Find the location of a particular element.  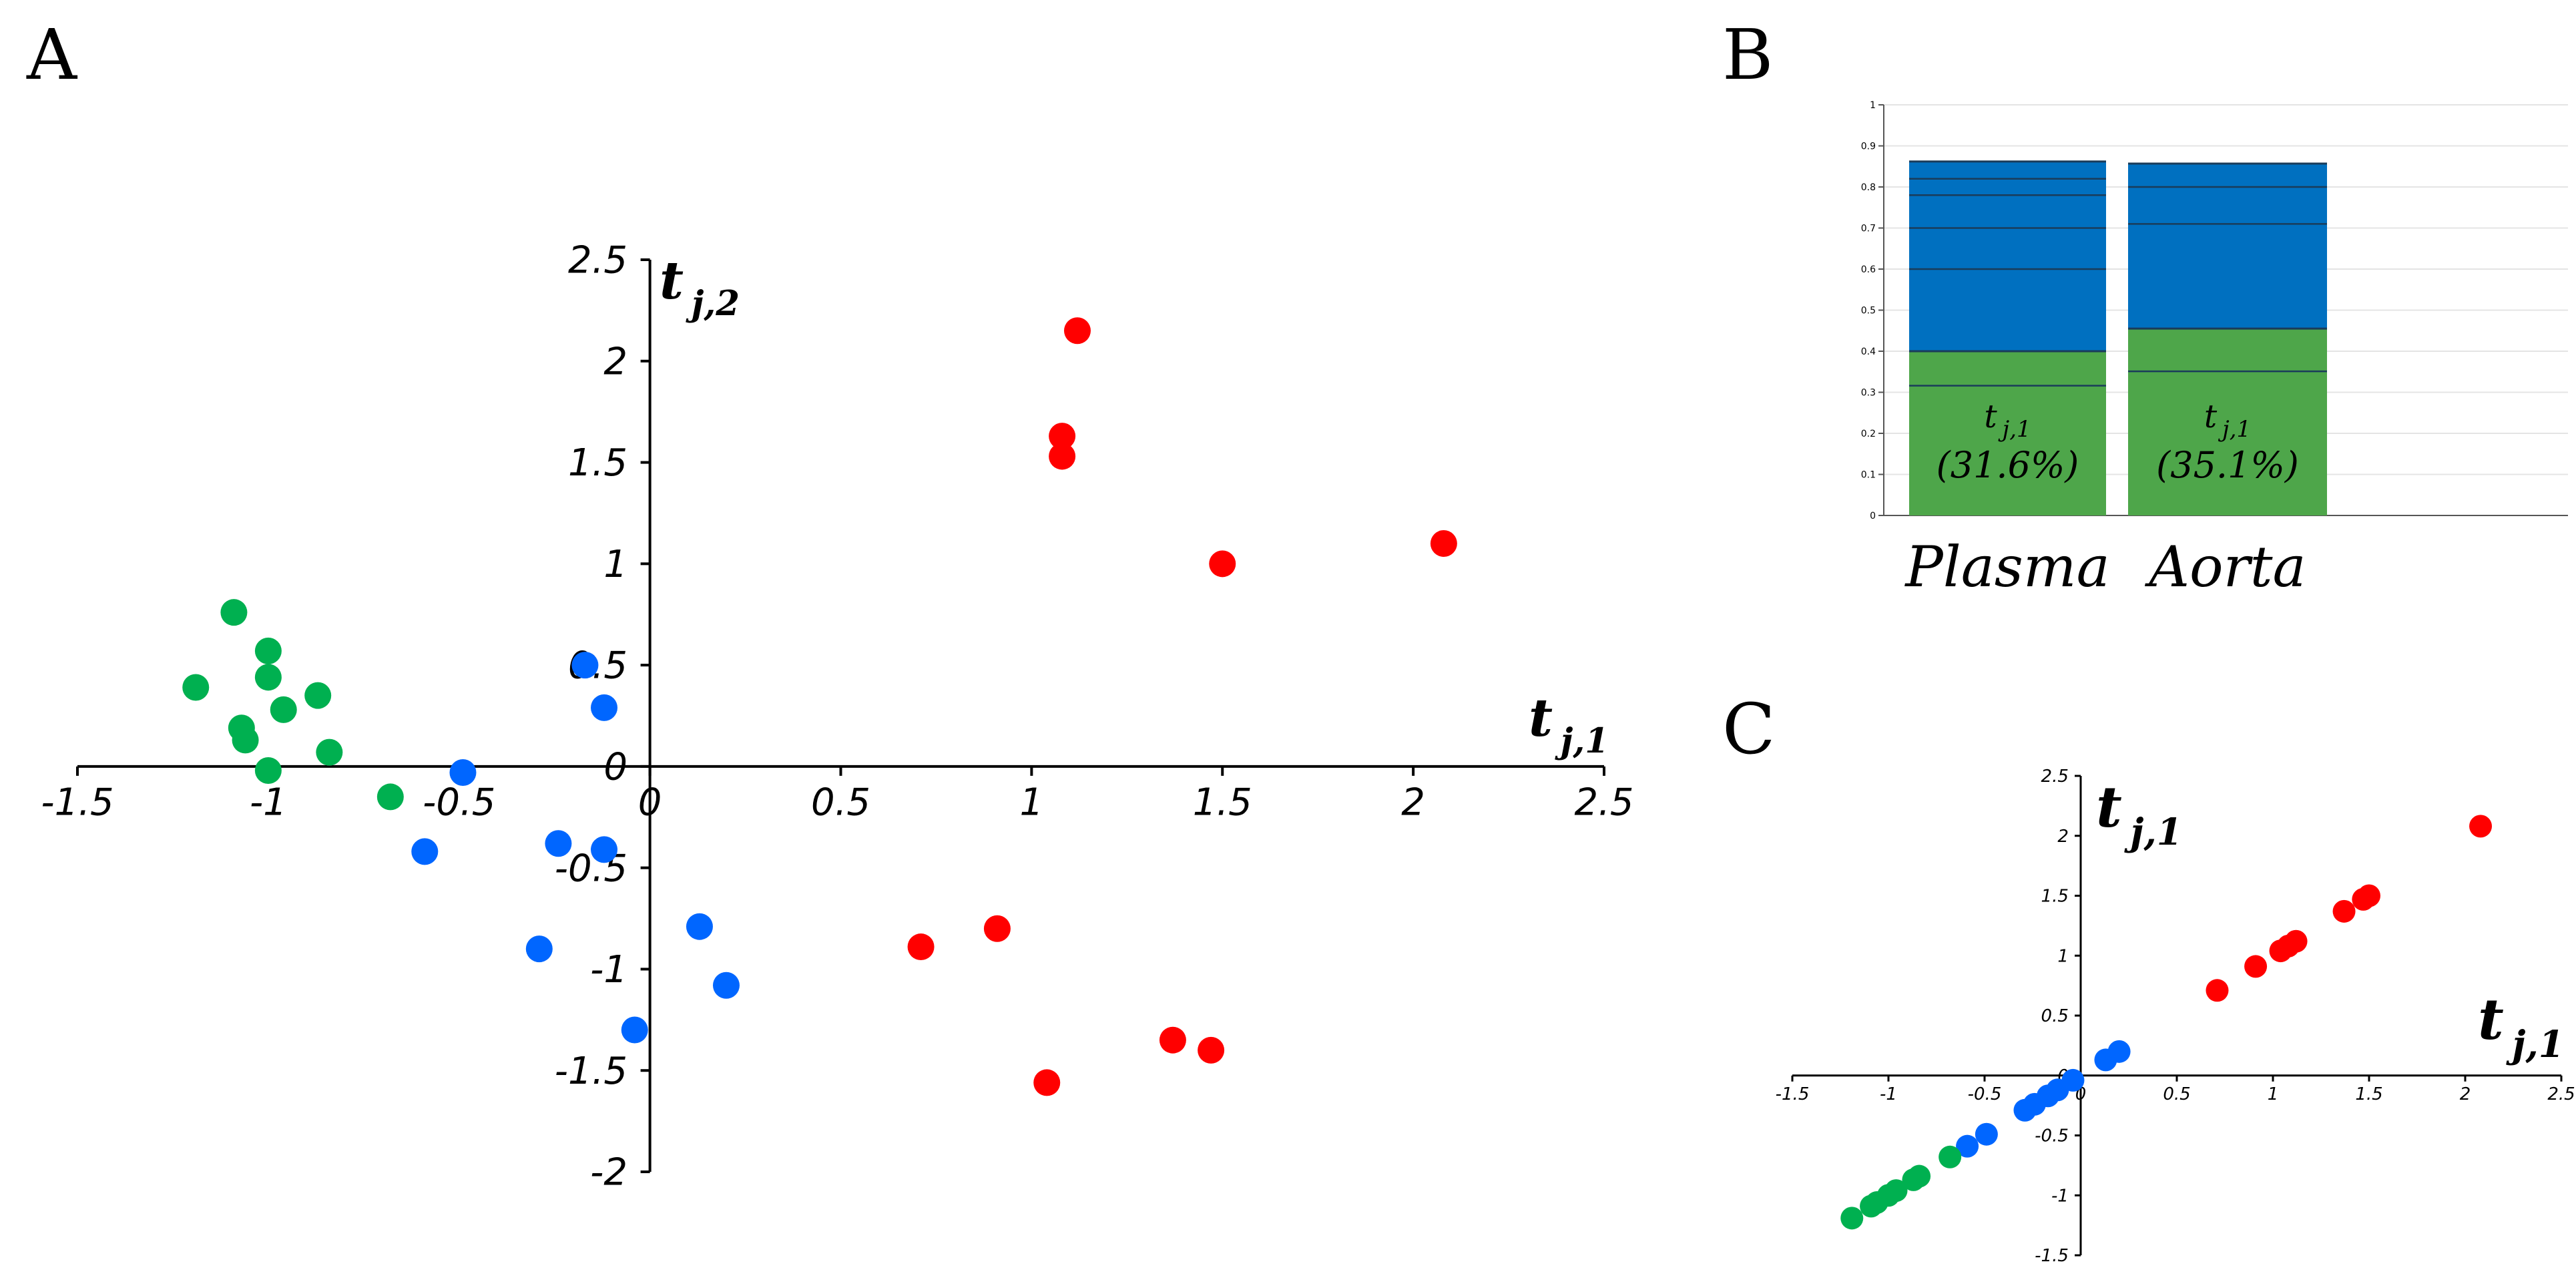

y-tick-label: 0.9 is located at coordinates (1868, 147).